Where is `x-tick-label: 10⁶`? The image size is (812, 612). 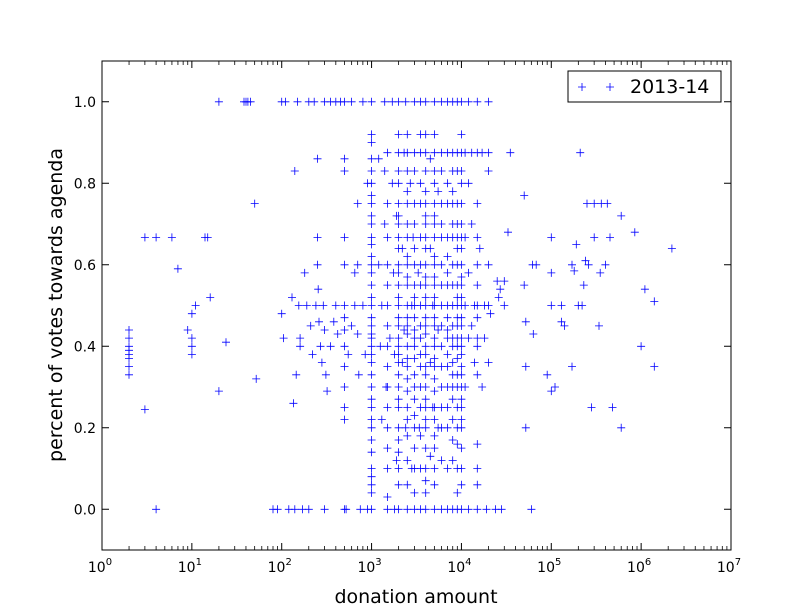 x-tick-label: 10⁶ is located at coordinates (639, 566).